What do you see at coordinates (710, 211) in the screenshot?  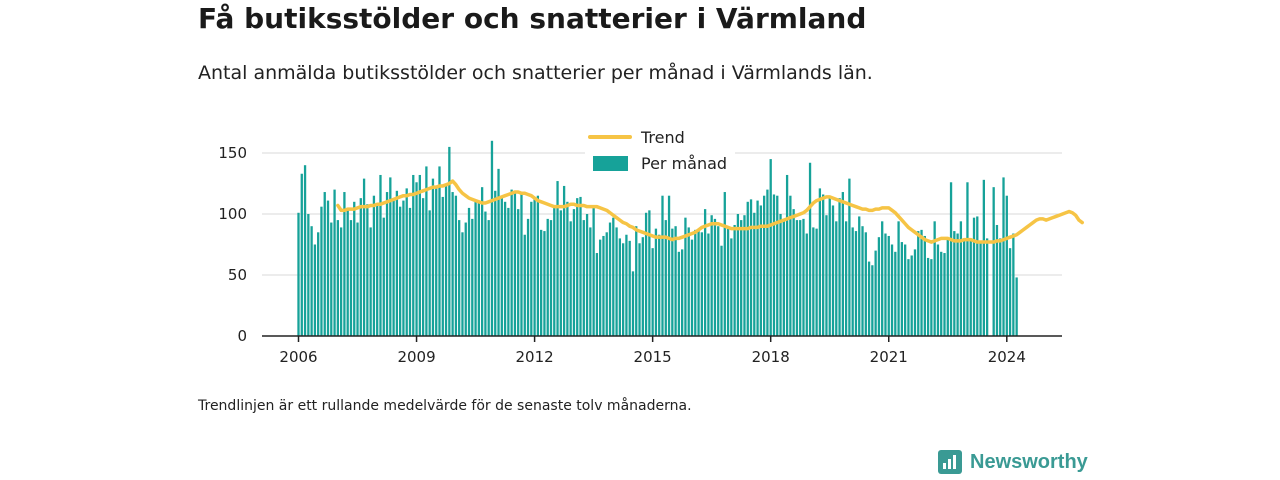 I see `trend-line` at bounding box center [710, 211].